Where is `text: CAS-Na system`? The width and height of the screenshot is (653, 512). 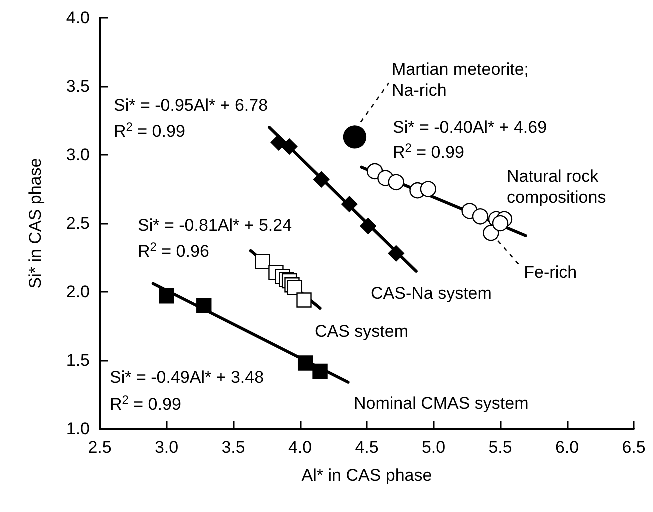
text: CAS-Na system is located at coordinates (431, 293).